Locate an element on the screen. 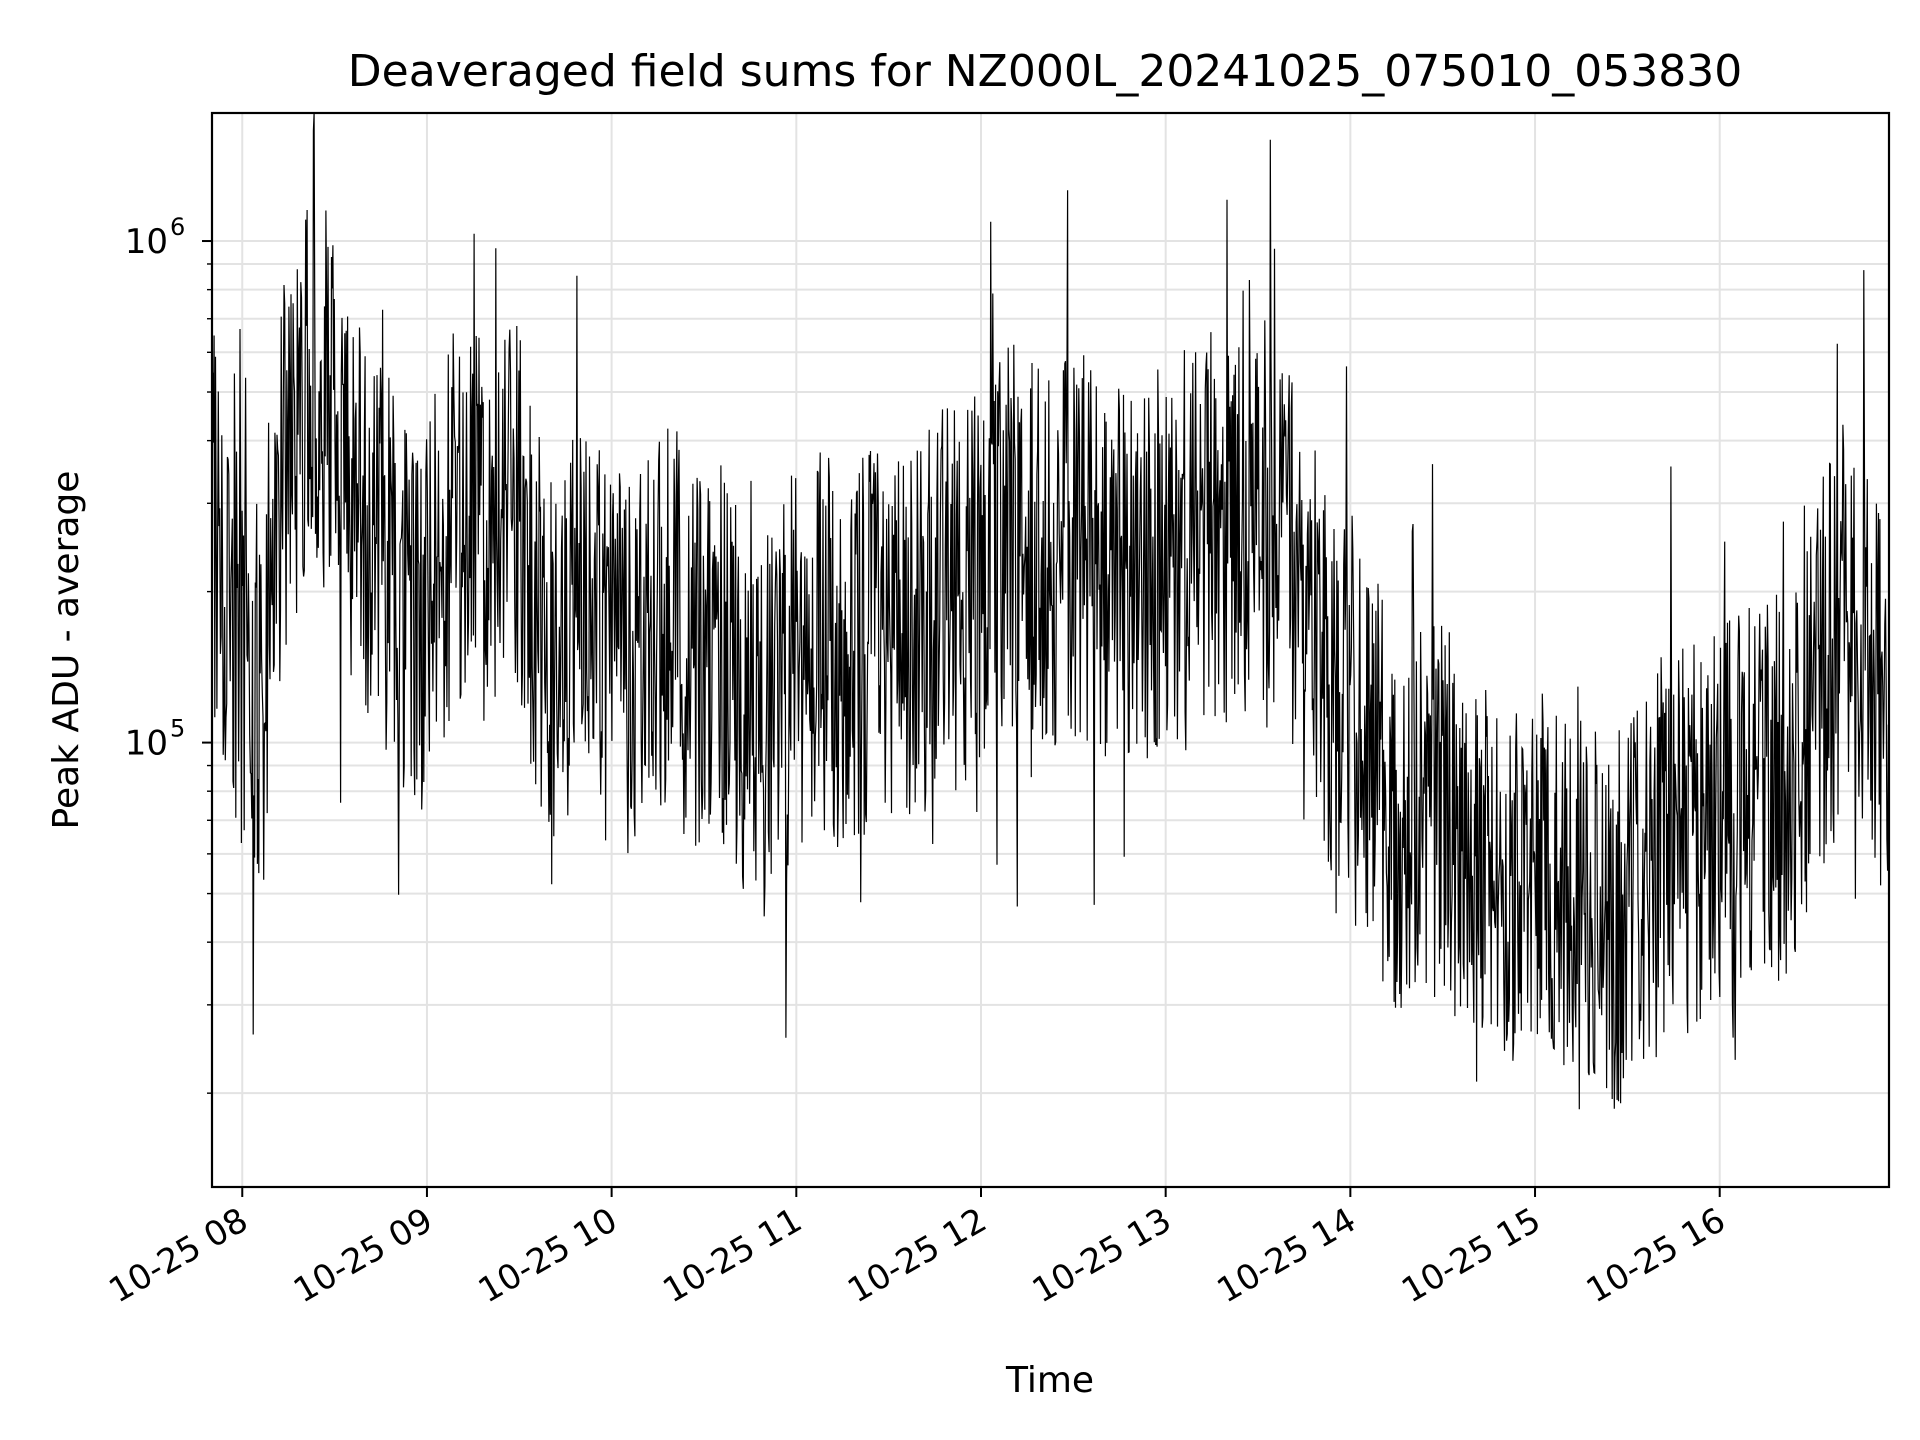 The width and height of the screenshot is (1920, 1440). y-tick-label-exponent: 5 is located at coordinates (177, 729).